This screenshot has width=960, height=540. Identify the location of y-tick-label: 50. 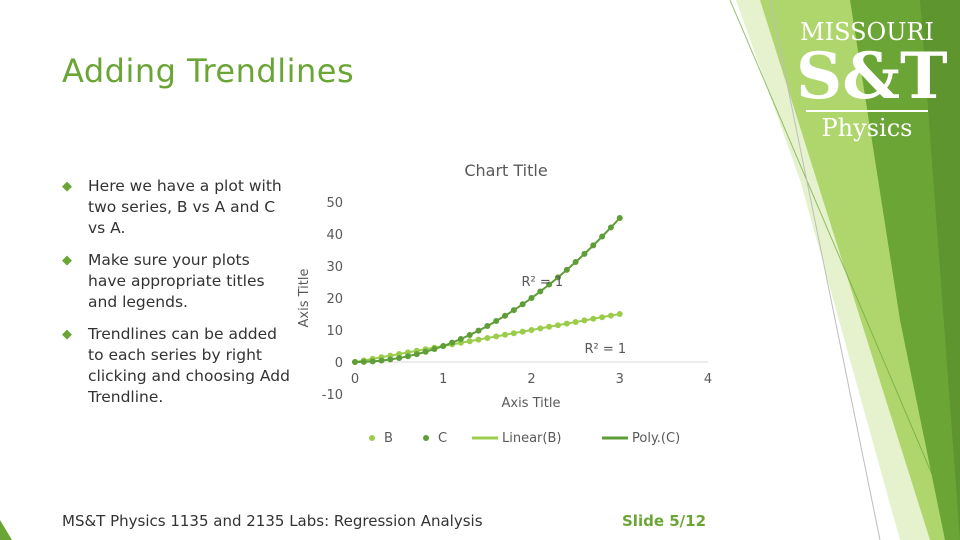
(334, 203).